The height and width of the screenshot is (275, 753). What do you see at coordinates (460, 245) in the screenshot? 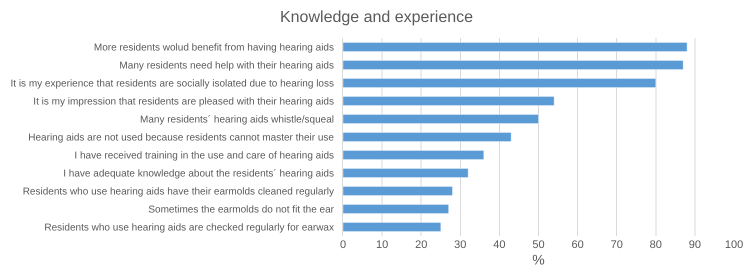
I see `x-tick-label: 30` at bounding box center [460, 245].